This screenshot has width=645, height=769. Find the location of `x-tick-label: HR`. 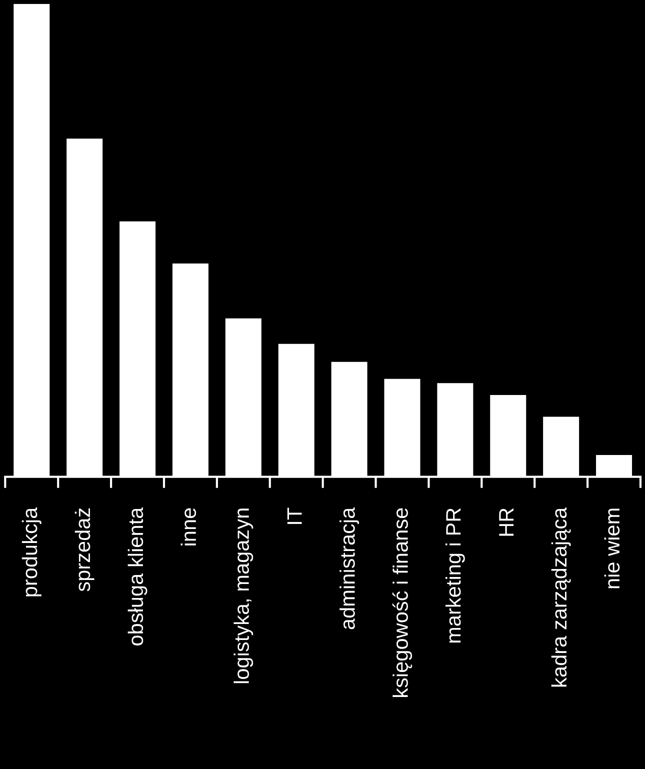

x-tick-label: HR is located at coordinates (506, 522).